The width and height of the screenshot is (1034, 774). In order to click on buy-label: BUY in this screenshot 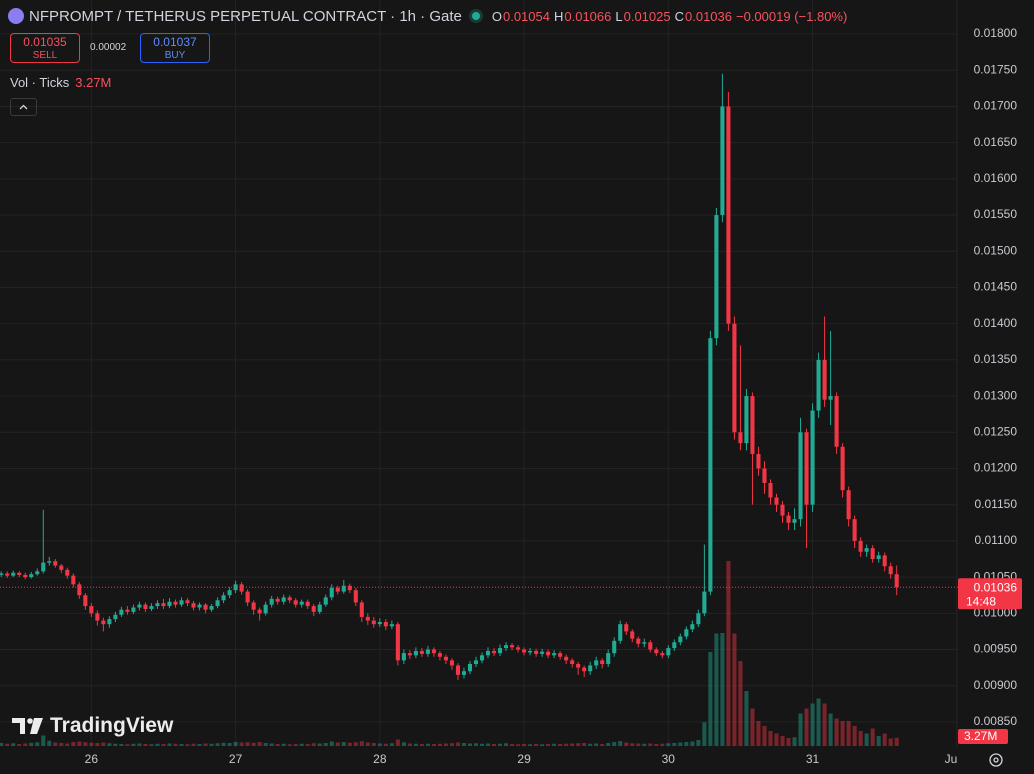, I will do `click(175, 55)`.